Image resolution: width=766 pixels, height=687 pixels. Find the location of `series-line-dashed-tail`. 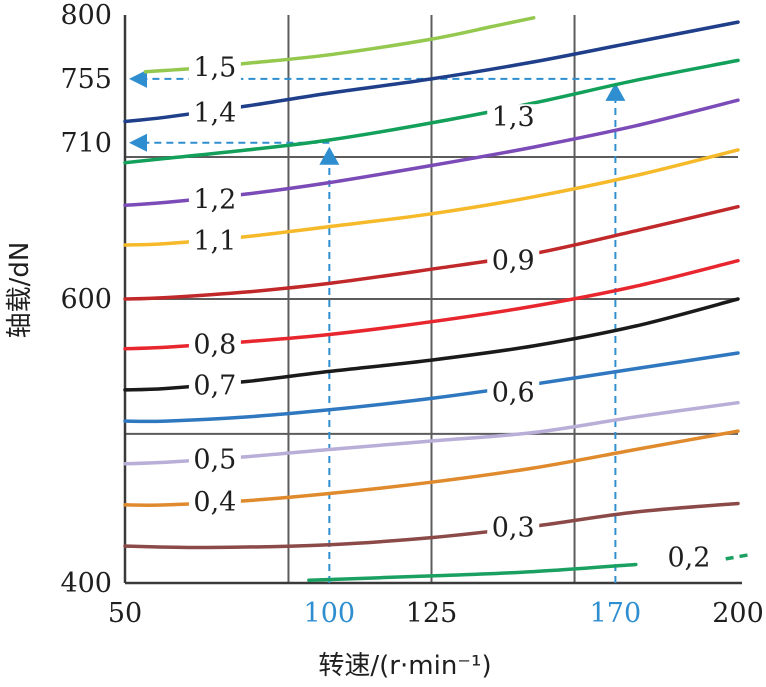

series-line-dashed-tail is located at coordinates (738, 556).